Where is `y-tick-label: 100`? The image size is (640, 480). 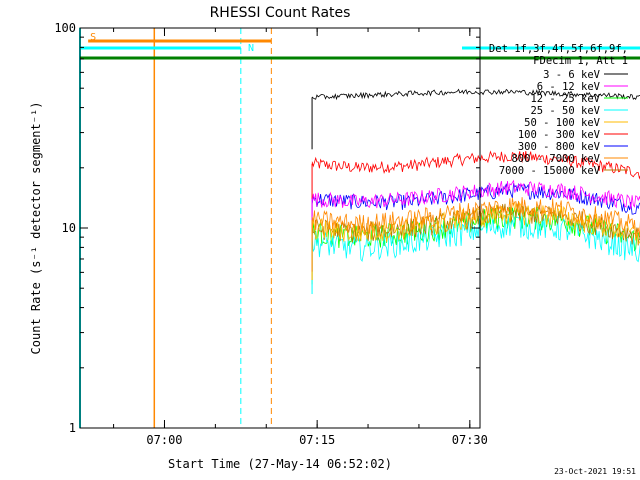
y-tick-label: 100 is located at coordinates (65, 28).